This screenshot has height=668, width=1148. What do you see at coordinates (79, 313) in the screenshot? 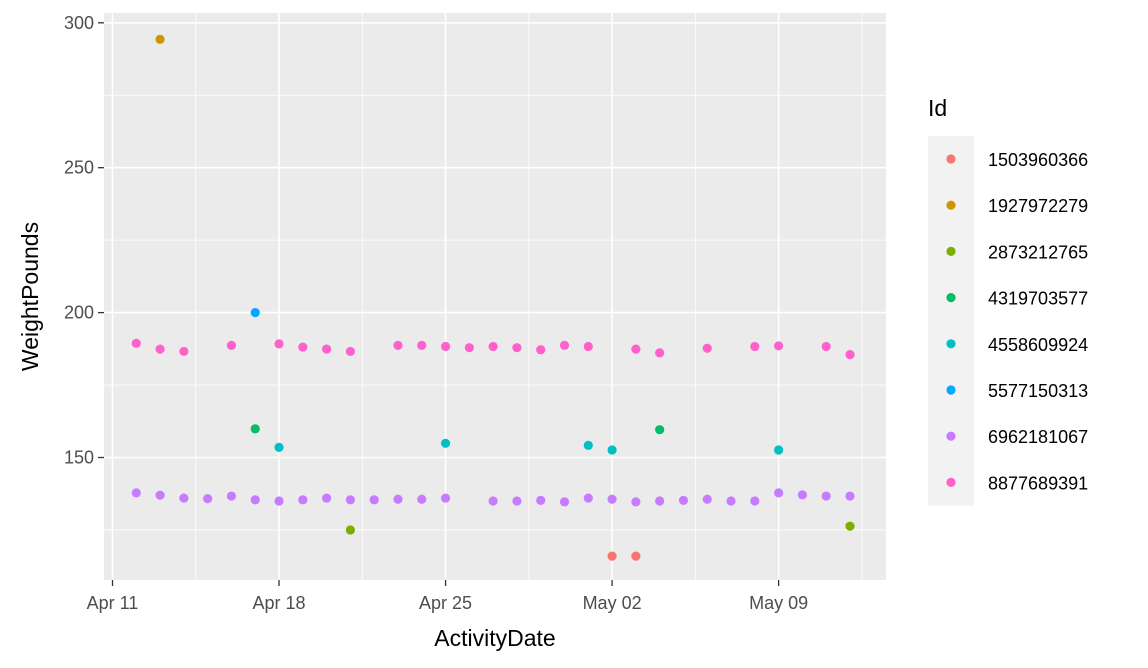
I see `y-tick-label: 200` at bounding box center [79, 313].